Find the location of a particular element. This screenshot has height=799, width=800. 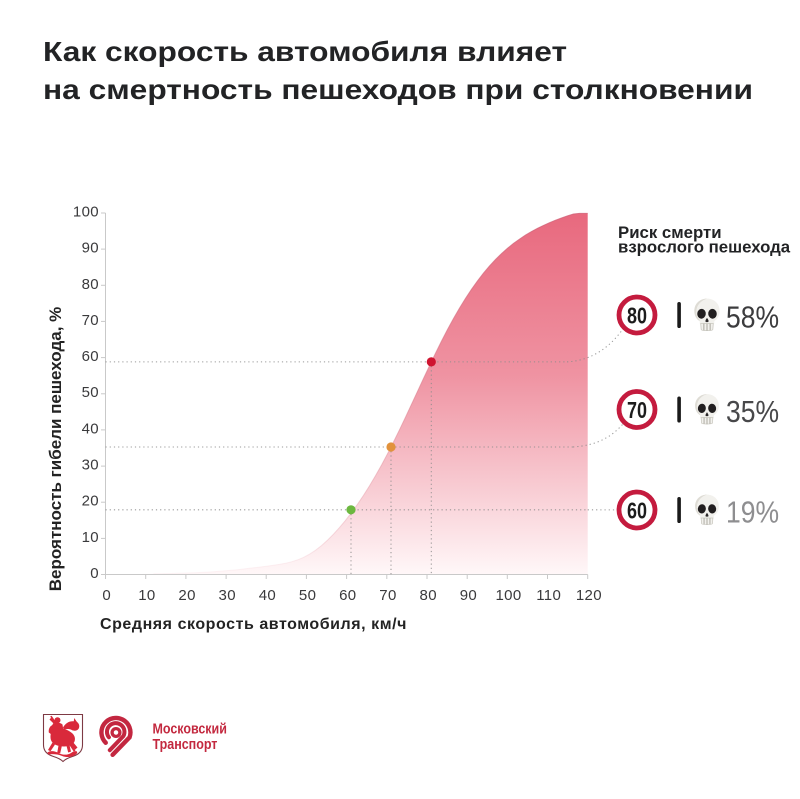

svg-text: Риск смерти is located at coordinates (670, 232).